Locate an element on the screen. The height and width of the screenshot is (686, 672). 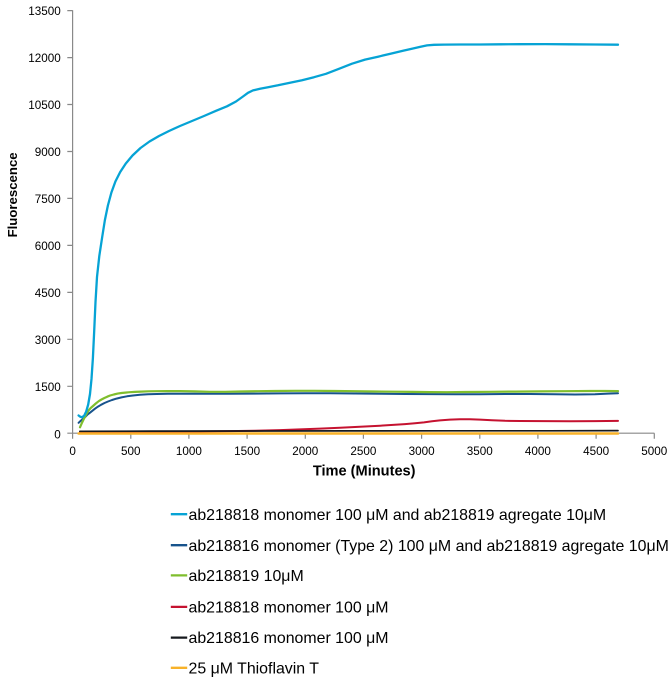
svg-text: 500 is located at coordinates (131, 451).